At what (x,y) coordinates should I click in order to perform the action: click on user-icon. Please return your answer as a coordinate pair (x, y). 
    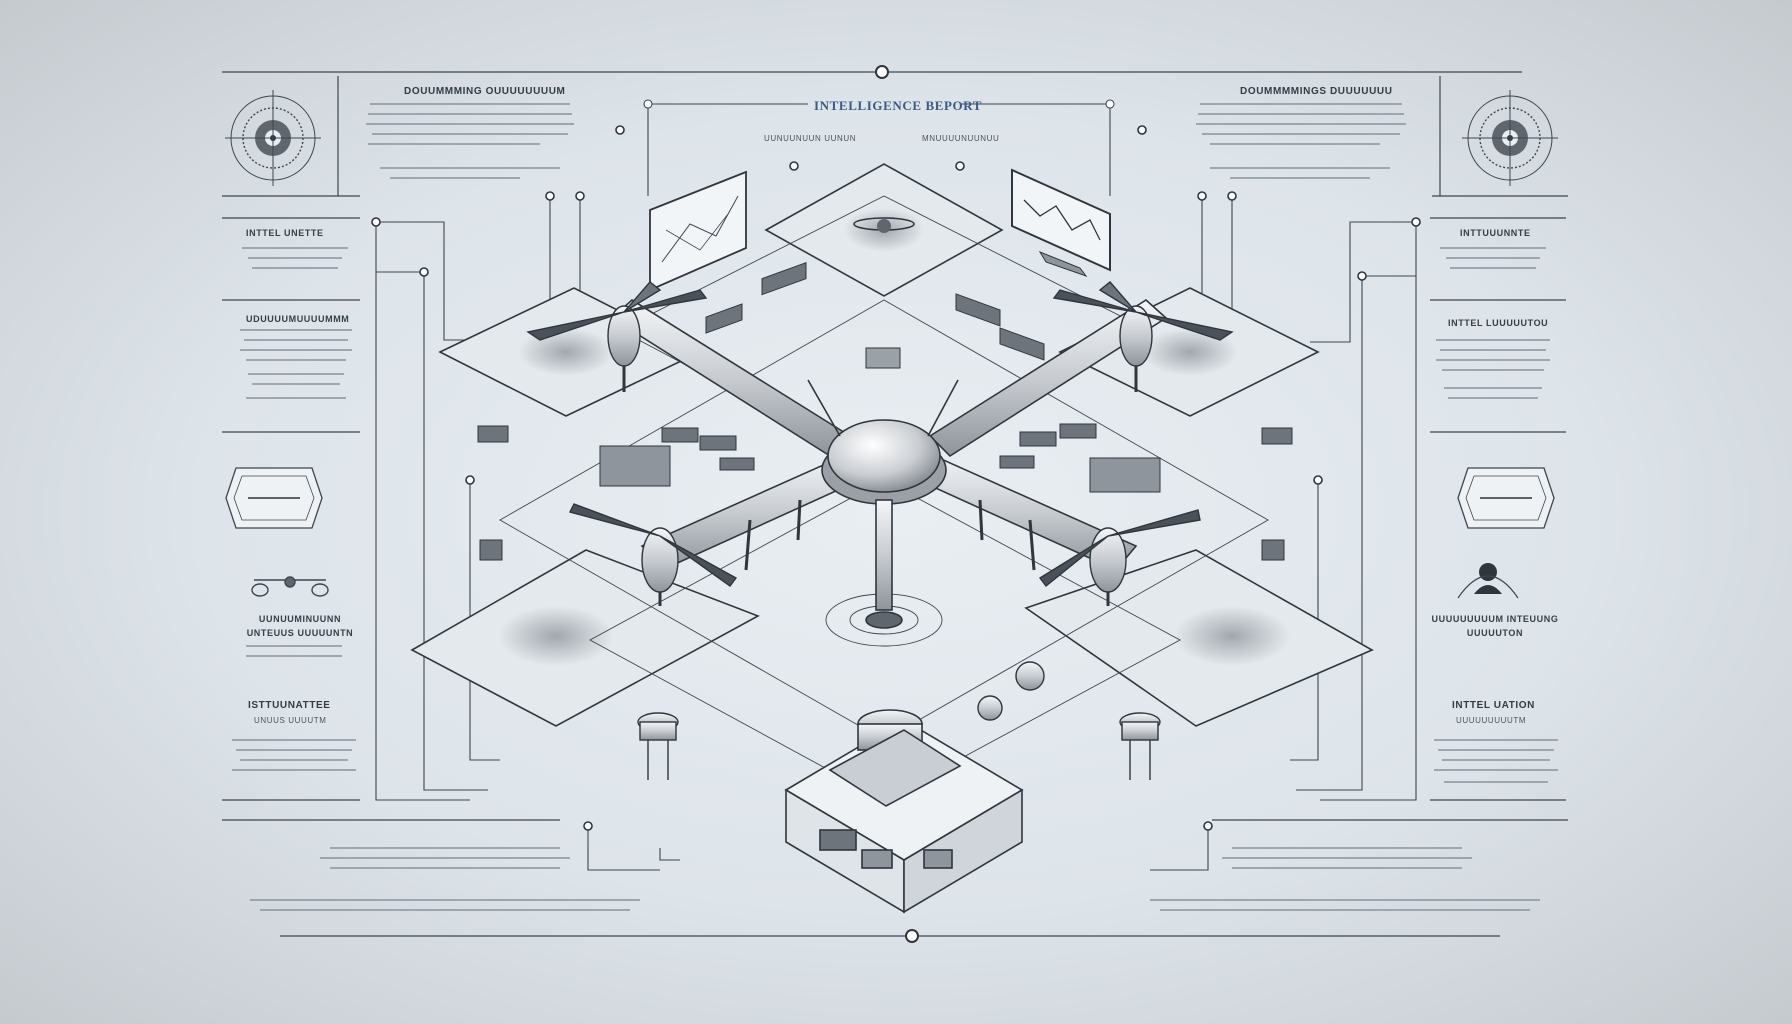
    Looking at the image, I should click on (1488, 581).